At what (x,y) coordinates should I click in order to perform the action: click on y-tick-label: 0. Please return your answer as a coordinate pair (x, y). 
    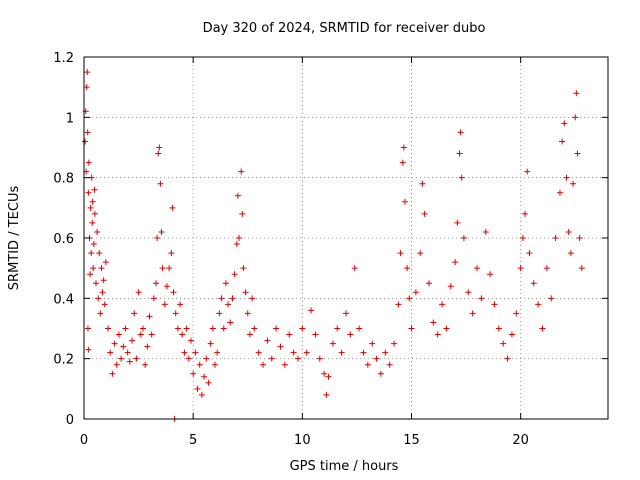
    Looking at the image, I should click on (70, 420).